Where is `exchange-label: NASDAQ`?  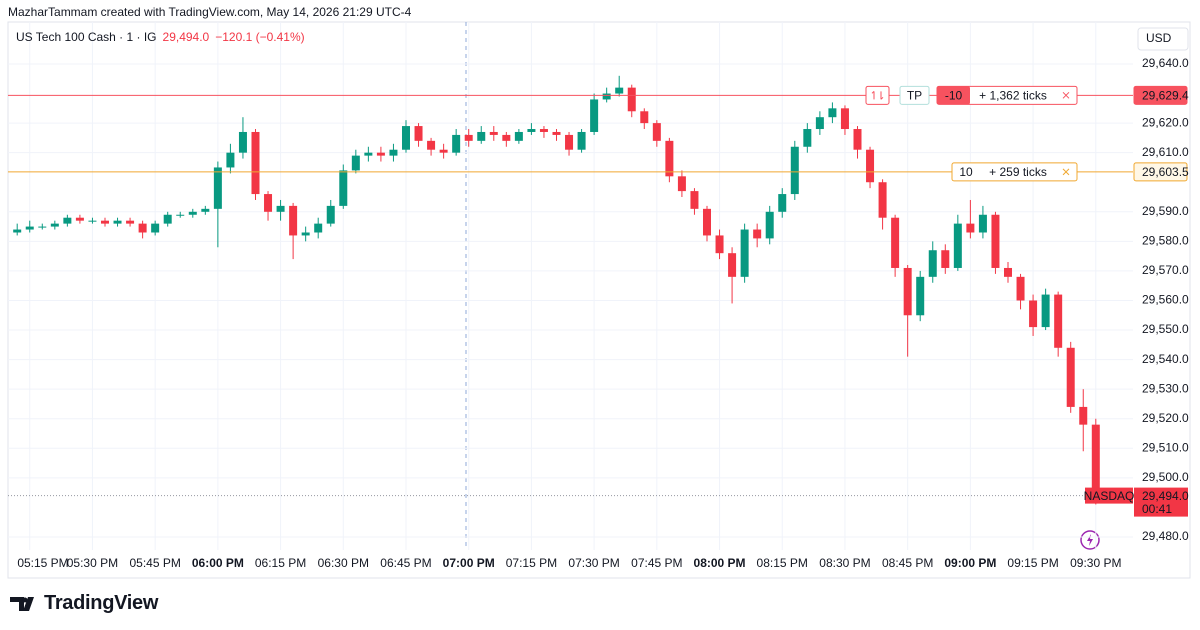 exchange-label: NASDAQ is located at coordinates (1109, 496).